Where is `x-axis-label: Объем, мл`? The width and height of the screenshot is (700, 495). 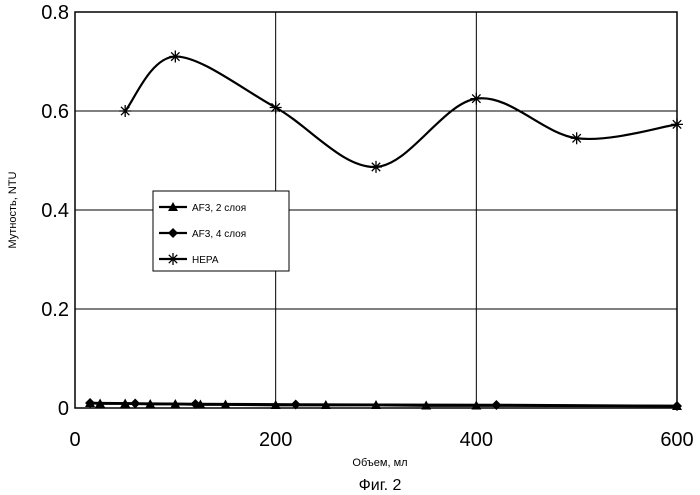 x-axis-label: Объем, мл is located at coordinates (379, 463).